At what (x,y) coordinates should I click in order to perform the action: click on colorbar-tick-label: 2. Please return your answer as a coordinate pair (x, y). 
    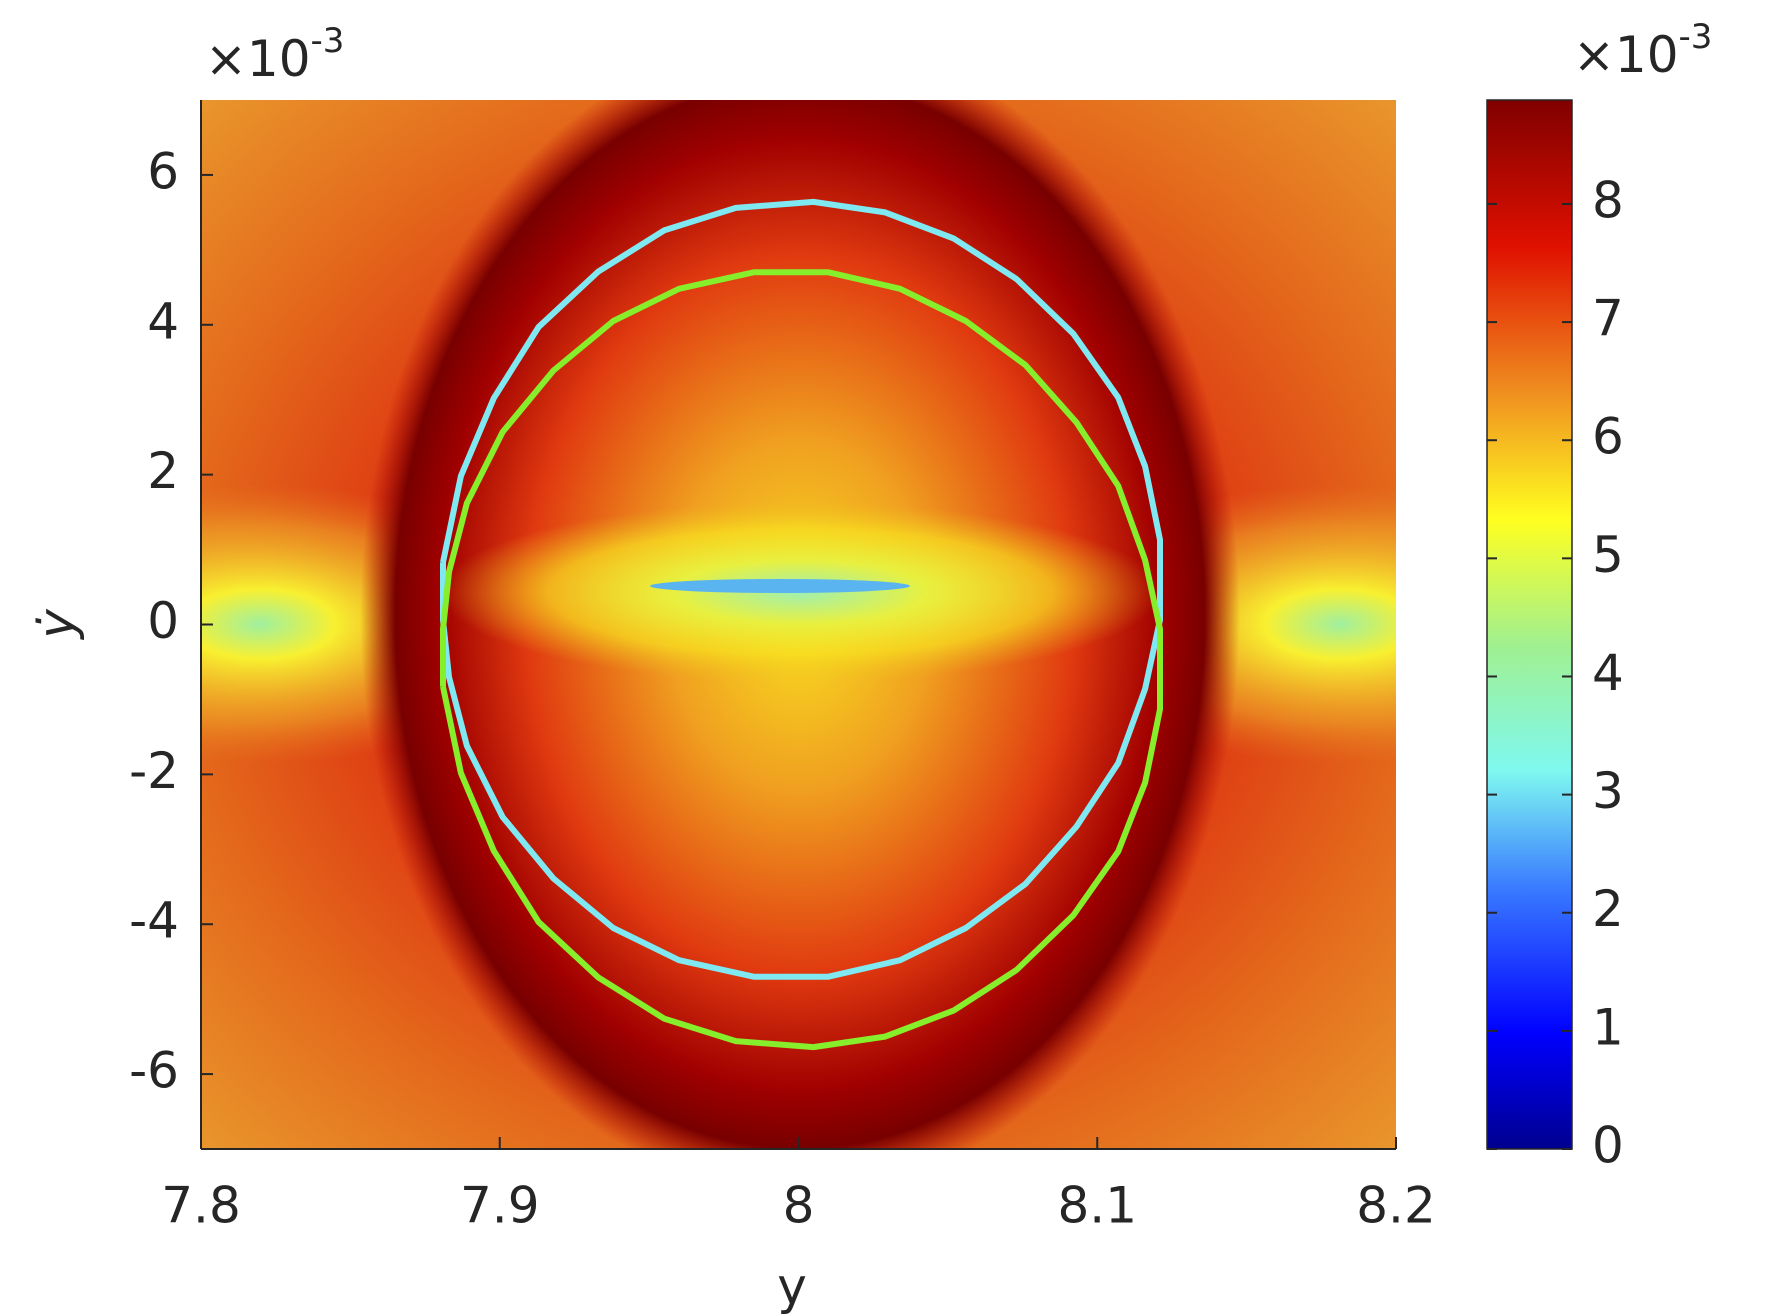
    Looking at the image, I should click on (1608, 909).